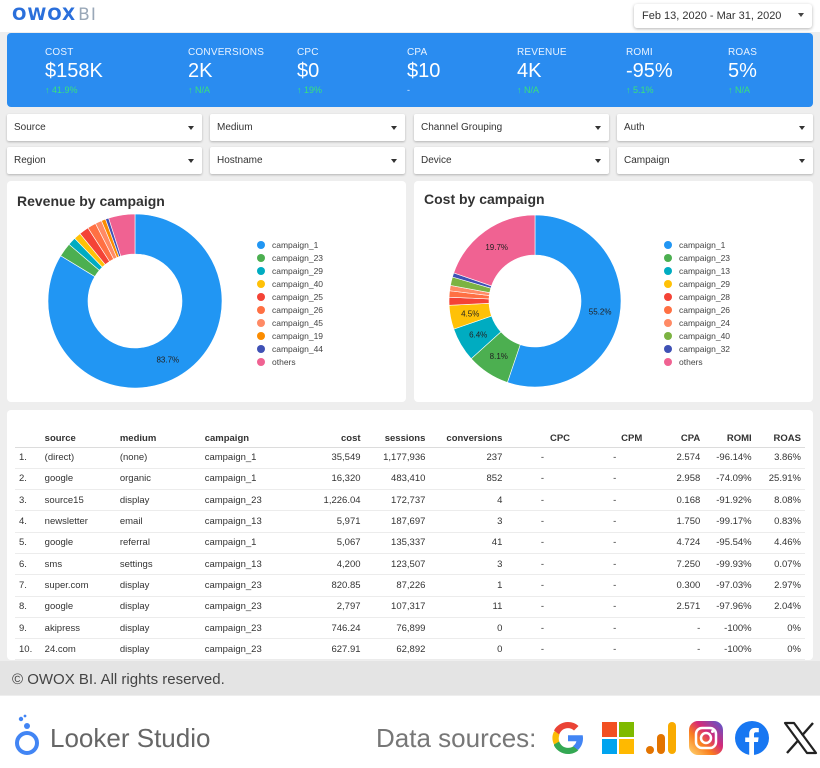 The image size is (820, 768). What do you see at coordinates (715, 127) in the screenshot?
I see `filter-auth: Auth` at bounding box center [715, 127].